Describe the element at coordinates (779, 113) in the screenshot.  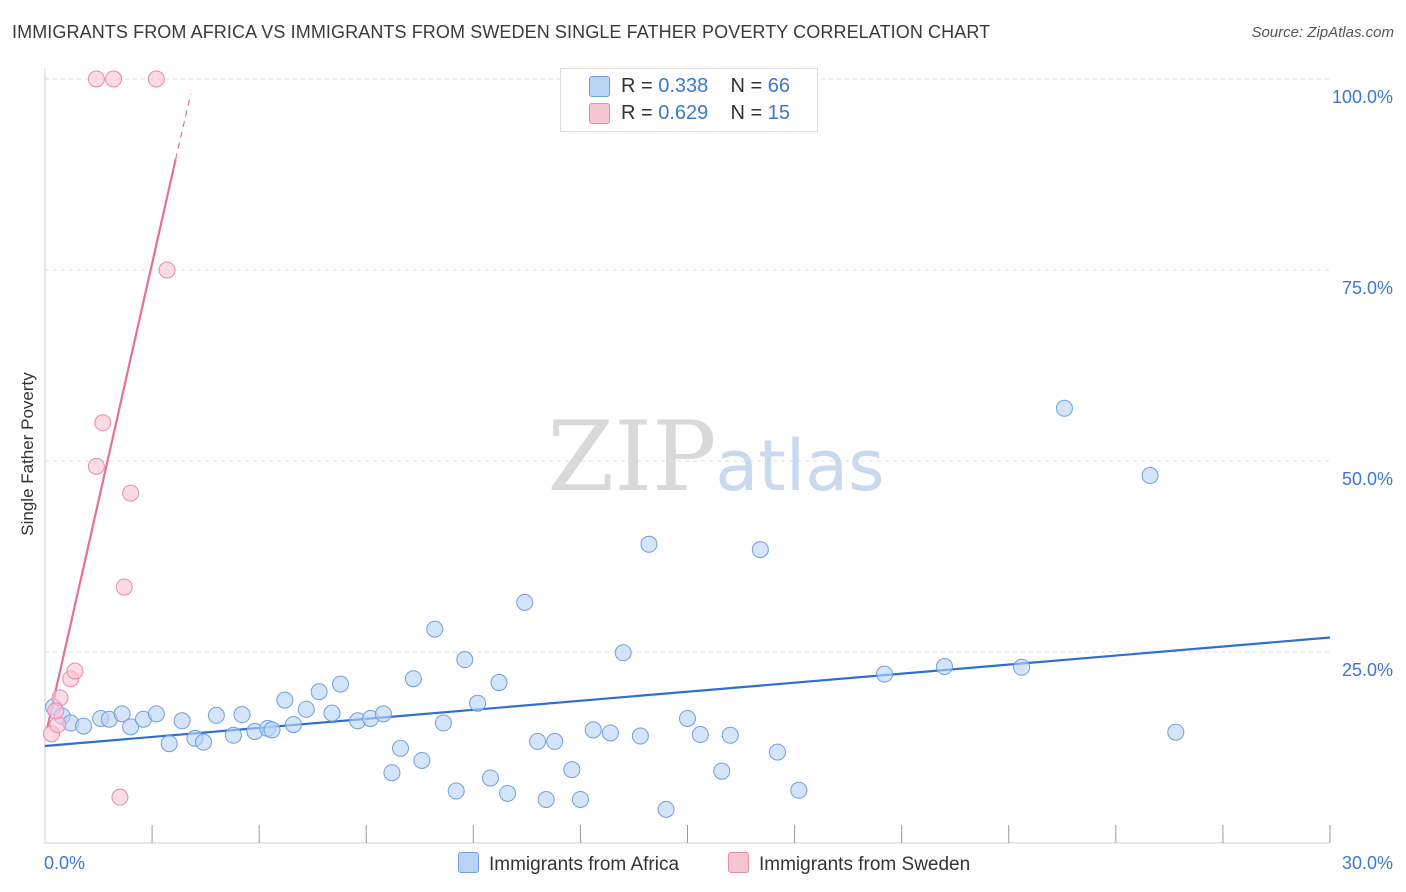
I see `n-value: 15` at that location.